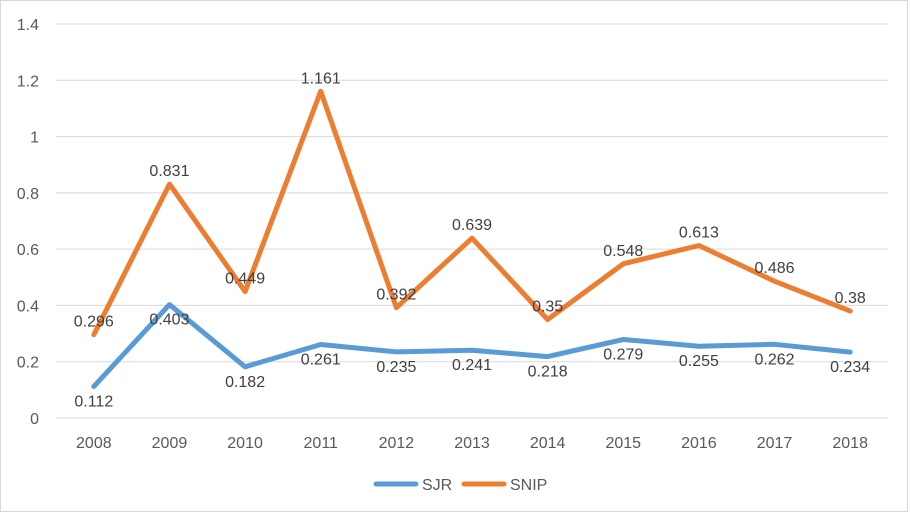 The width and height of the screenshot is (910, 515). Describe the element at coordinates (28, 250) in the screenshot. I see `y-tick-label: 0.6` at that location.